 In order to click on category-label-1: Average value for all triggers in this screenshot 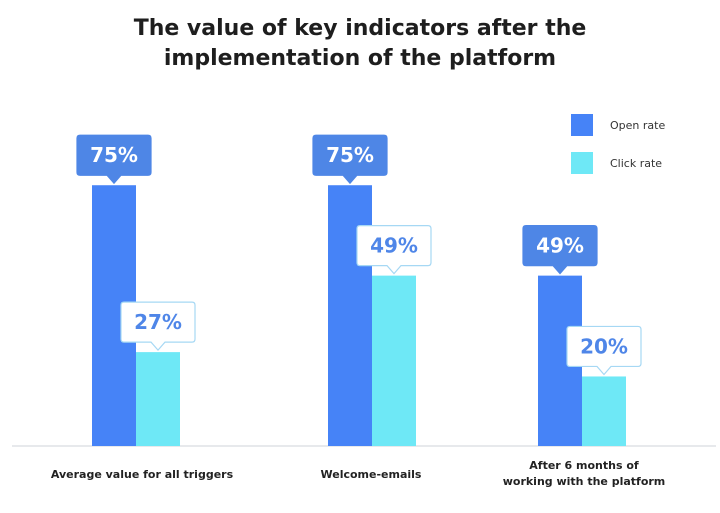, I will do `click(142, 474)`.